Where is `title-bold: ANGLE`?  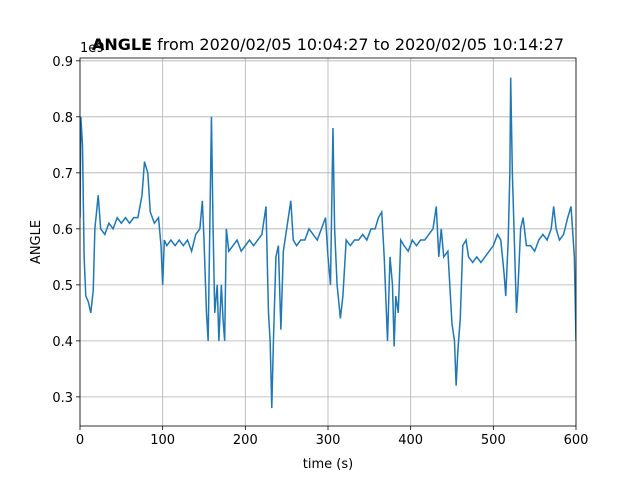 title-bold: ANGLE is located at coordinates (122, 44).